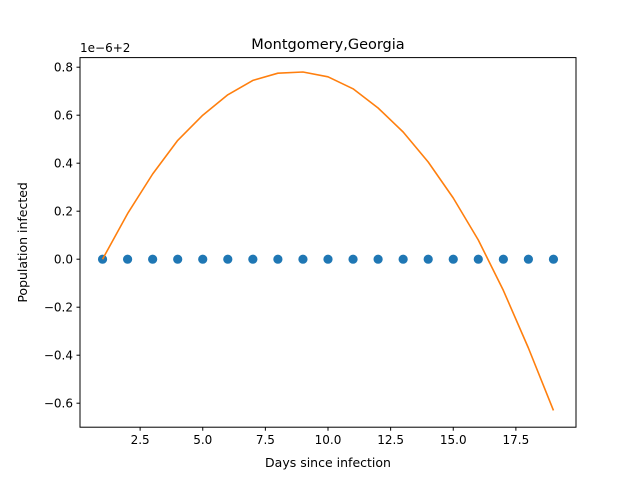 The width and height of the screenshot is (640, 480). What do you see at coordinates (516, 440) in the screenshot?
I see `x-tick-label: 17.5` at bounding box center [516, 440].